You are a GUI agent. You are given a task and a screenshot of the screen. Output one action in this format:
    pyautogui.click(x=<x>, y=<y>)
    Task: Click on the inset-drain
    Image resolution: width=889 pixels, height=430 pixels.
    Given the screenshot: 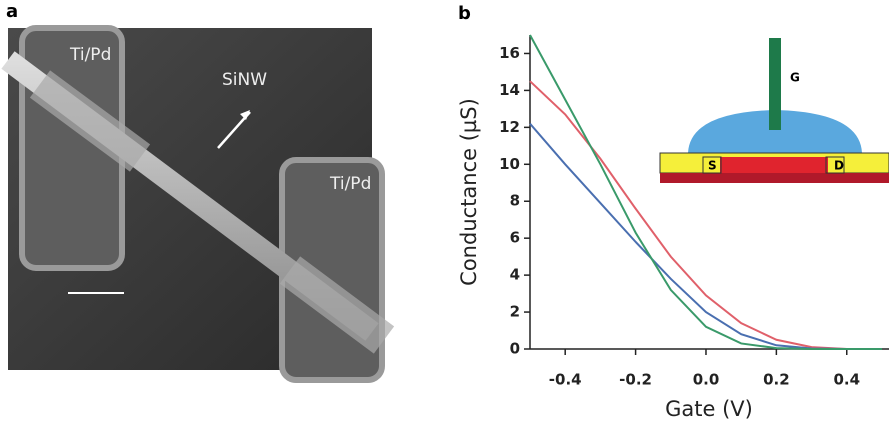 What is the action you would take?
    pyautogui.click(x=835, y=165)
    